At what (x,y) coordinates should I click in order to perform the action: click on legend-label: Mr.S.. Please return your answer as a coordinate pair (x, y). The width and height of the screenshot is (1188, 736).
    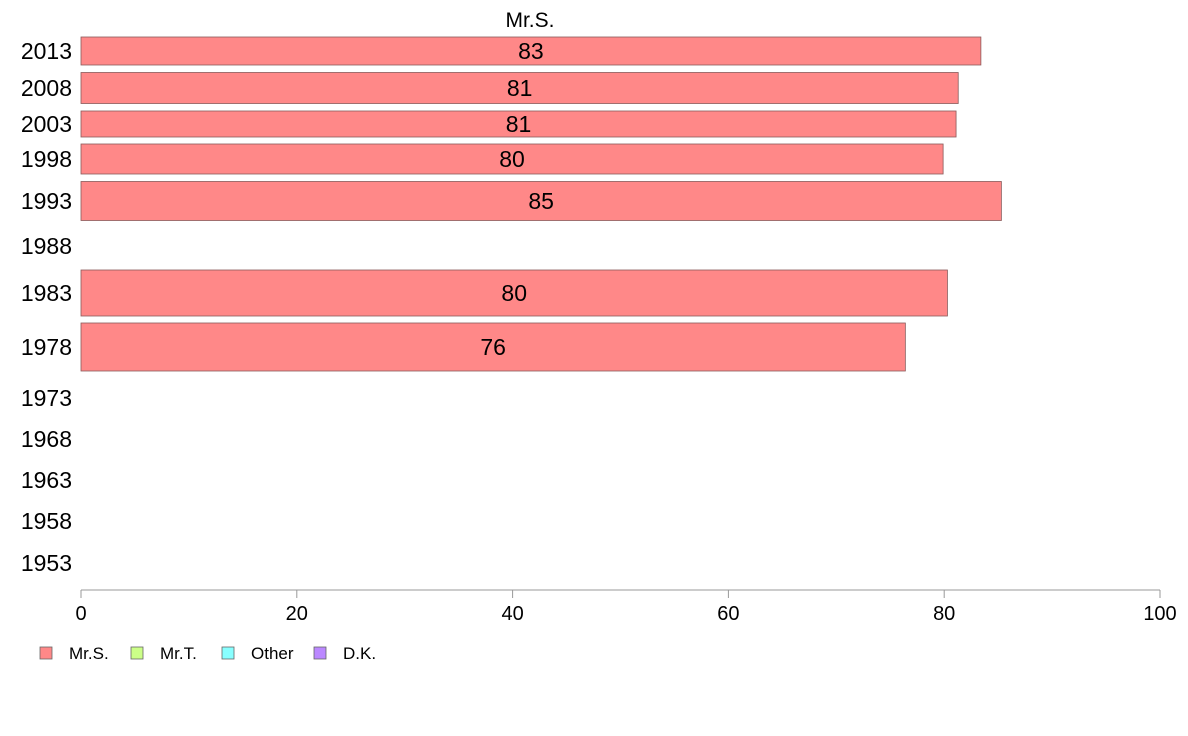
    Looking at the image, I should click on (89, 653).